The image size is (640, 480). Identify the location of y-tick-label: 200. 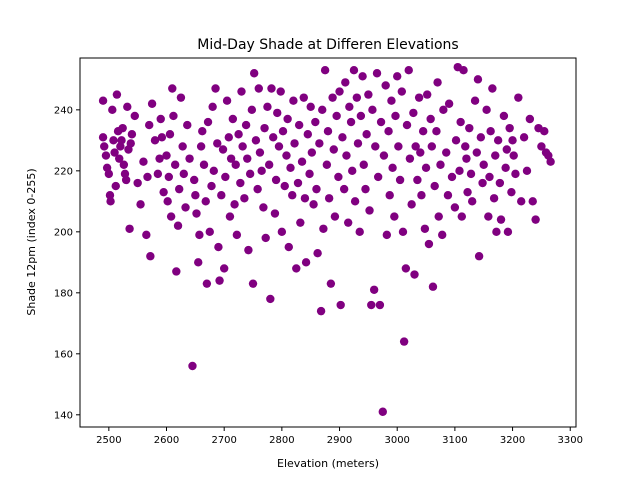
(63, 232).